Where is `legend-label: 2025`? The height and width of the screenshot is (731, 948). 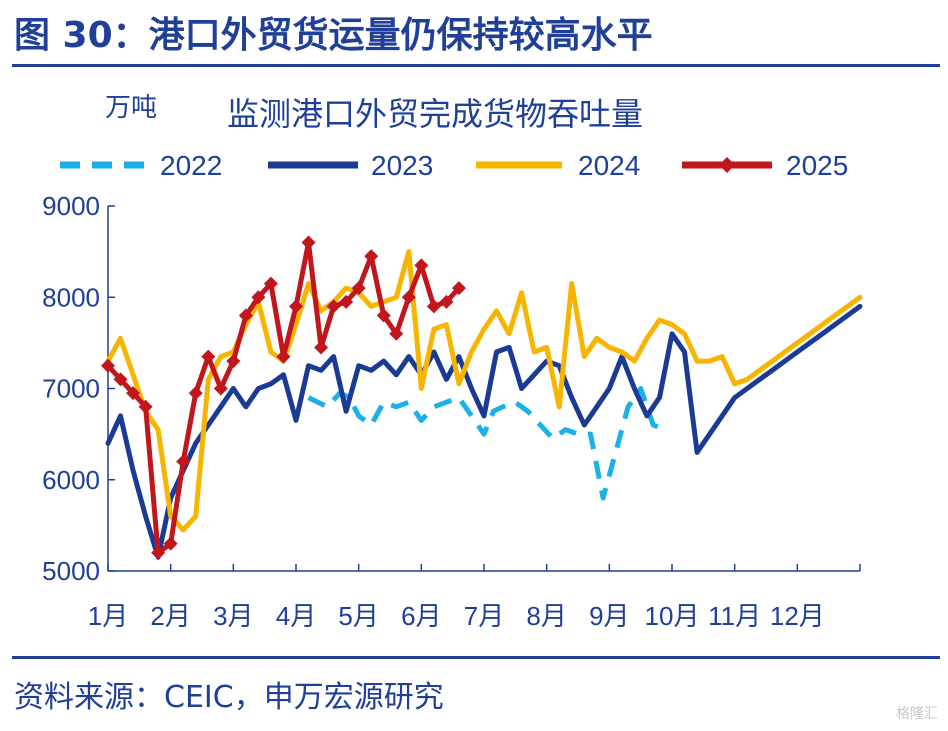
legend-label: 2025 is located at coordinates (817, 165).